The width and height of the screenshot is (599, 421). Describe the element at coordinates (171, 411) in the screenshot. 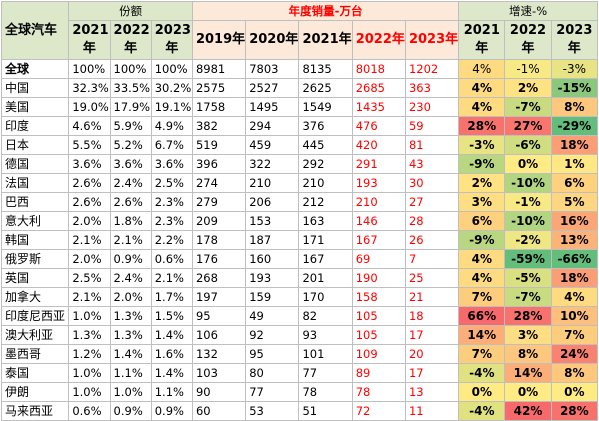

I see `share-cell: 0.9%` at that location.